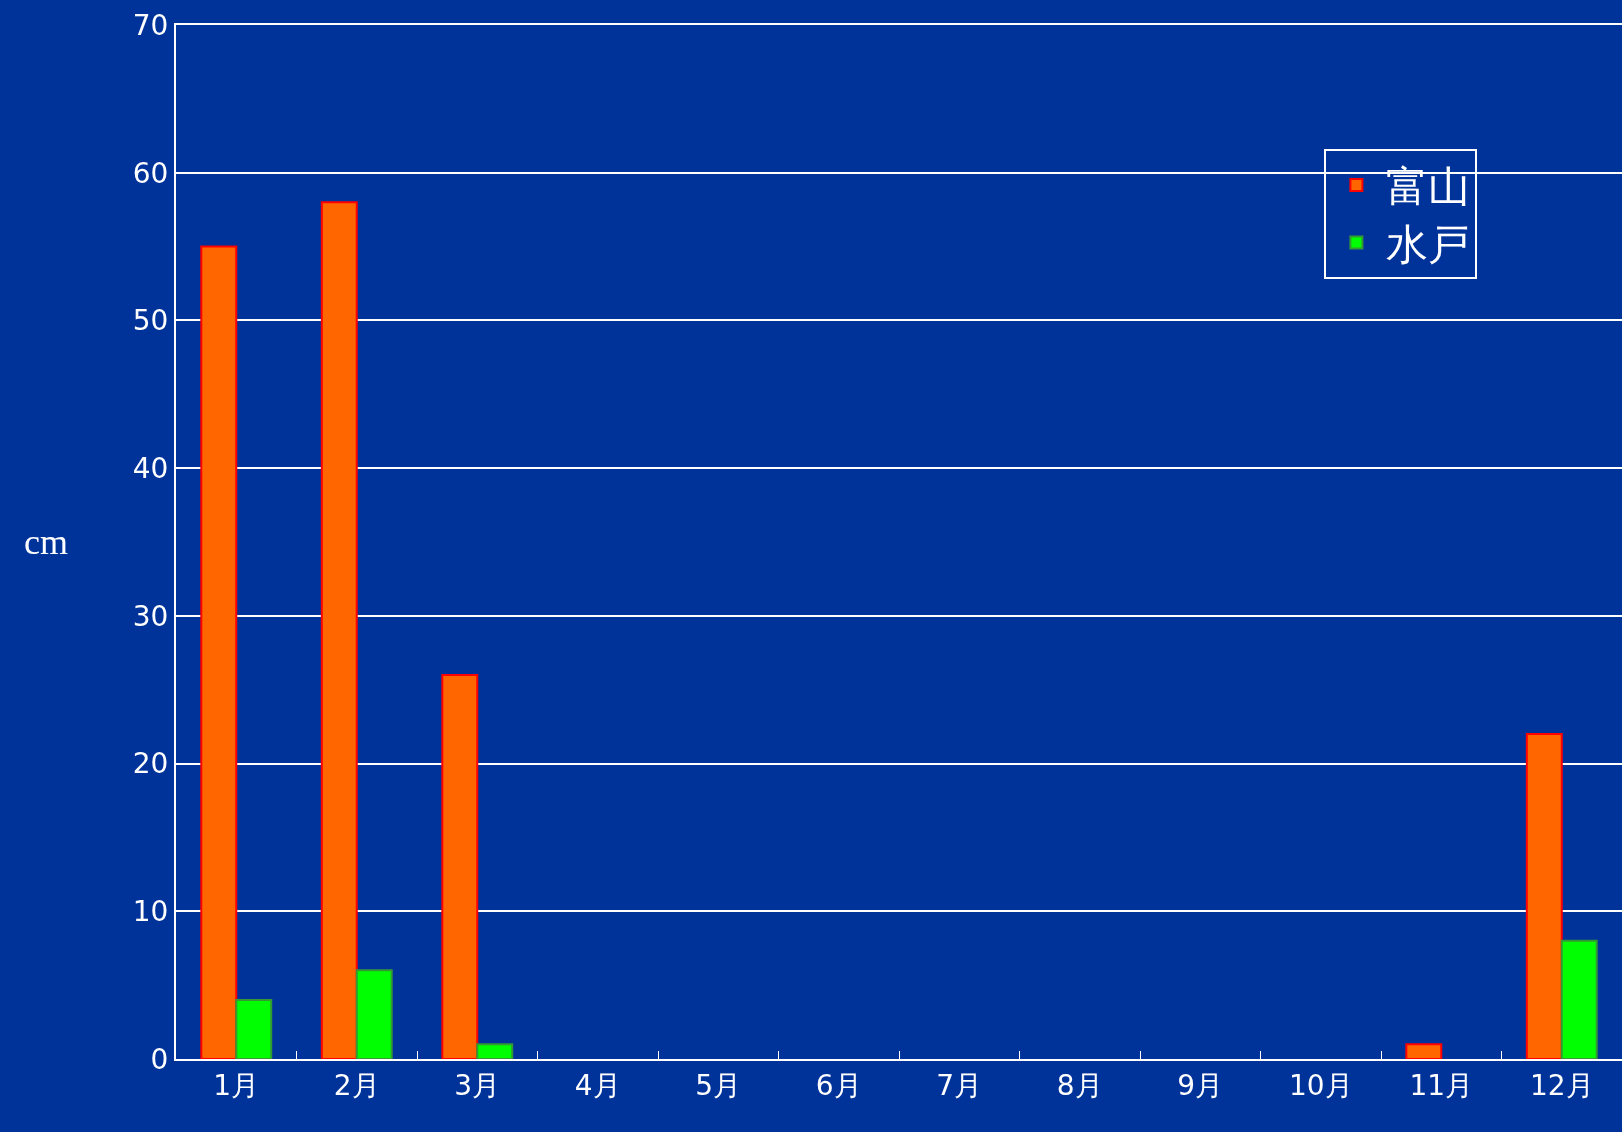 This screenshot has height=1132, width=1622. What do you see at coordinates (959, 1085) in the screenshot?
I see `x-tick-label: 7月` at bounding box center [959, 1085].